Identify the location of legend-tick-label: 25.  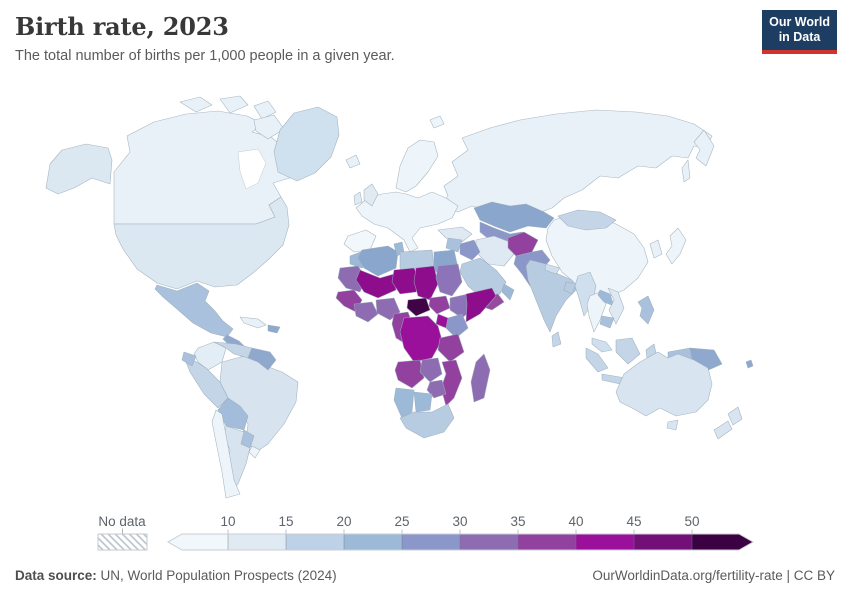
(401, 521).